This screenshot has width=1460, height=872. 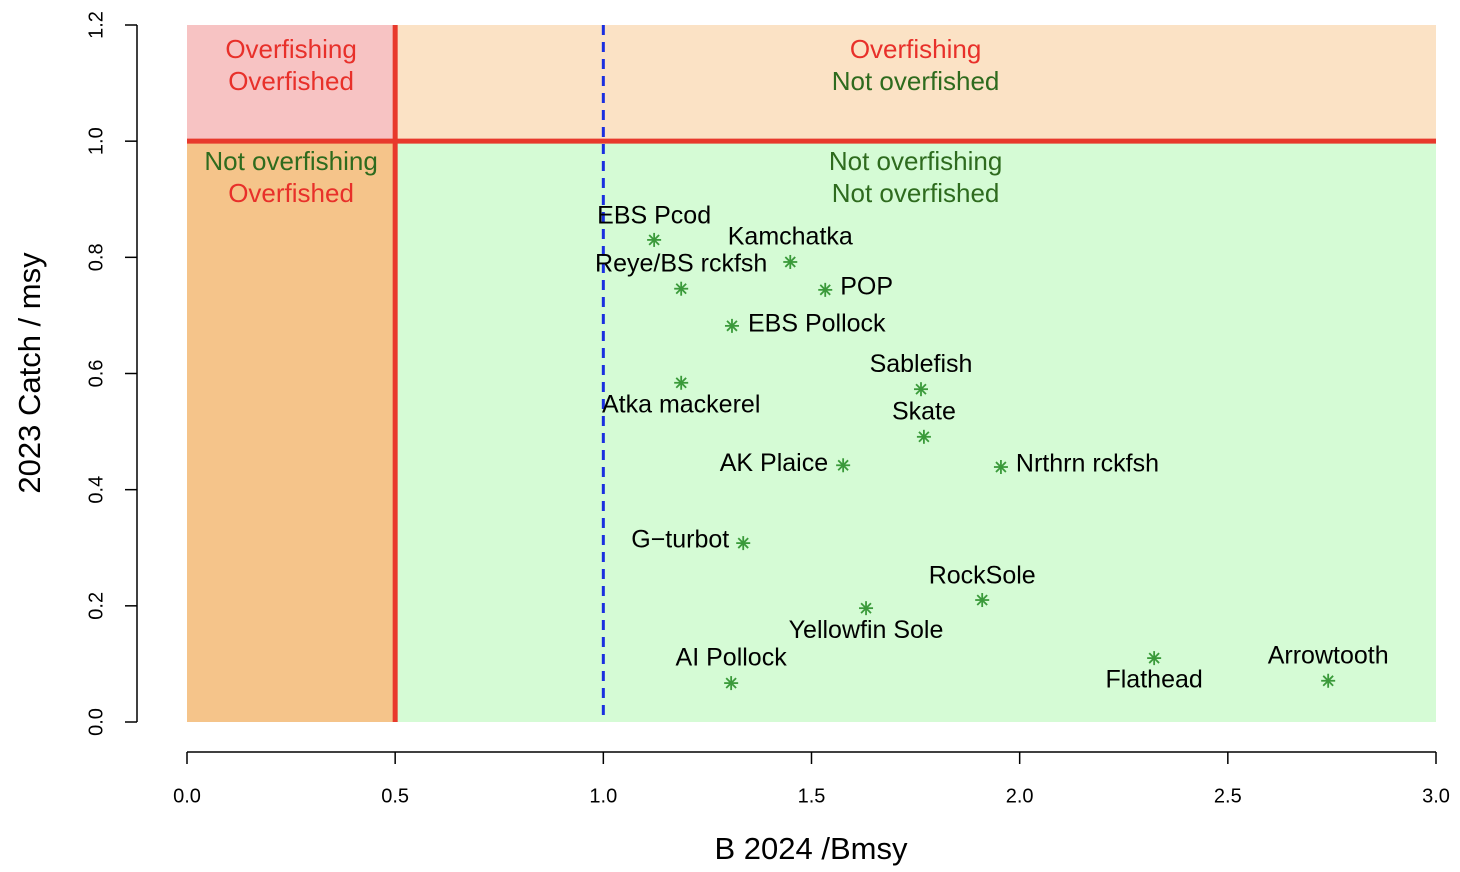 What do you see at coordinates (96, 606) in the screenshot?
I see `y-tick-label: 0.2` at bounding box center [96, 606].